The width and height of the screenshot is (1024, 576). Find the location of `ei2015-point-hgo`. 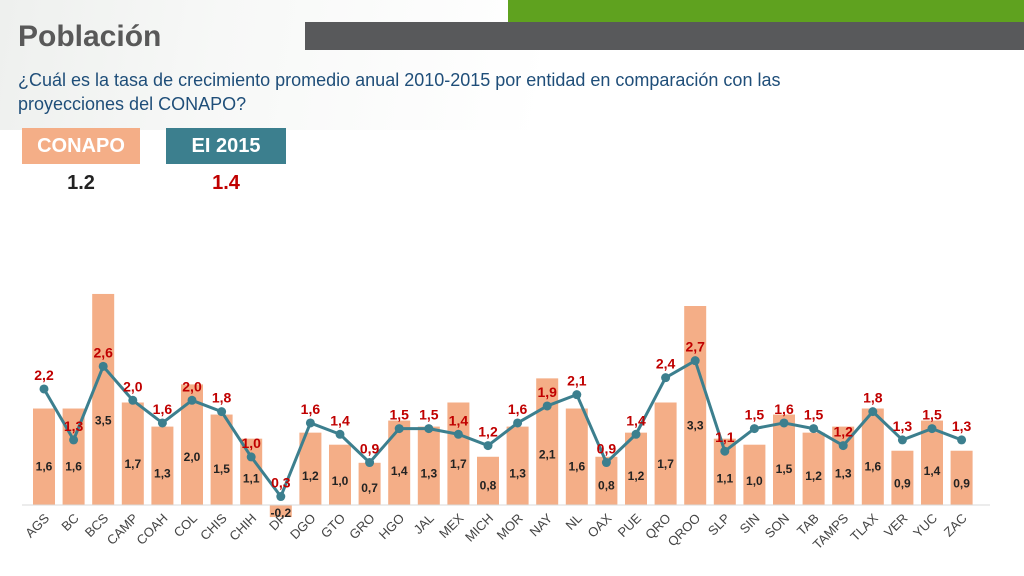

ei2015-point-hgo is located at coordinates (399, 429).